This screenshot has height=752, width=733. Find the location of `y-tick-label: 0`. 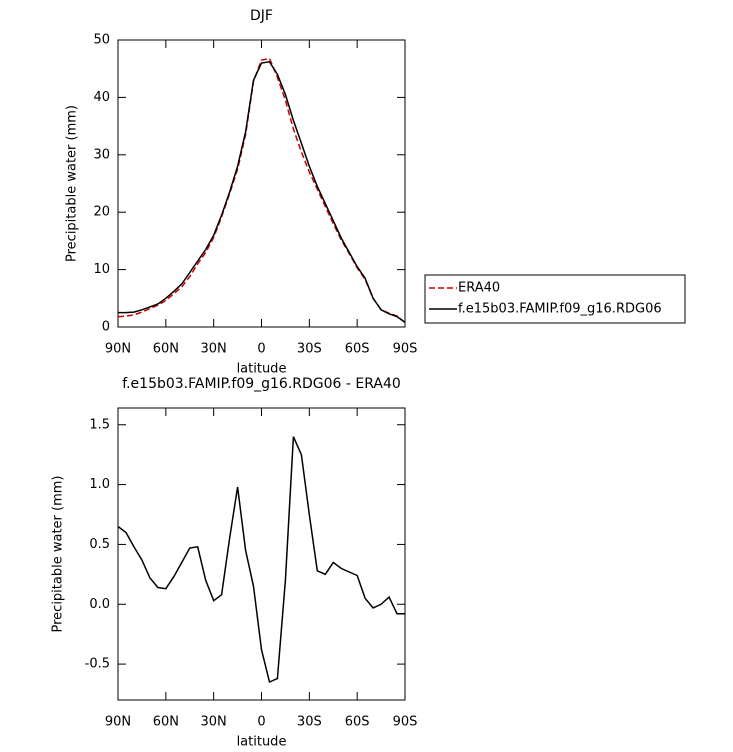

y-tick-label: 0 is located at coordinates (106, 327).